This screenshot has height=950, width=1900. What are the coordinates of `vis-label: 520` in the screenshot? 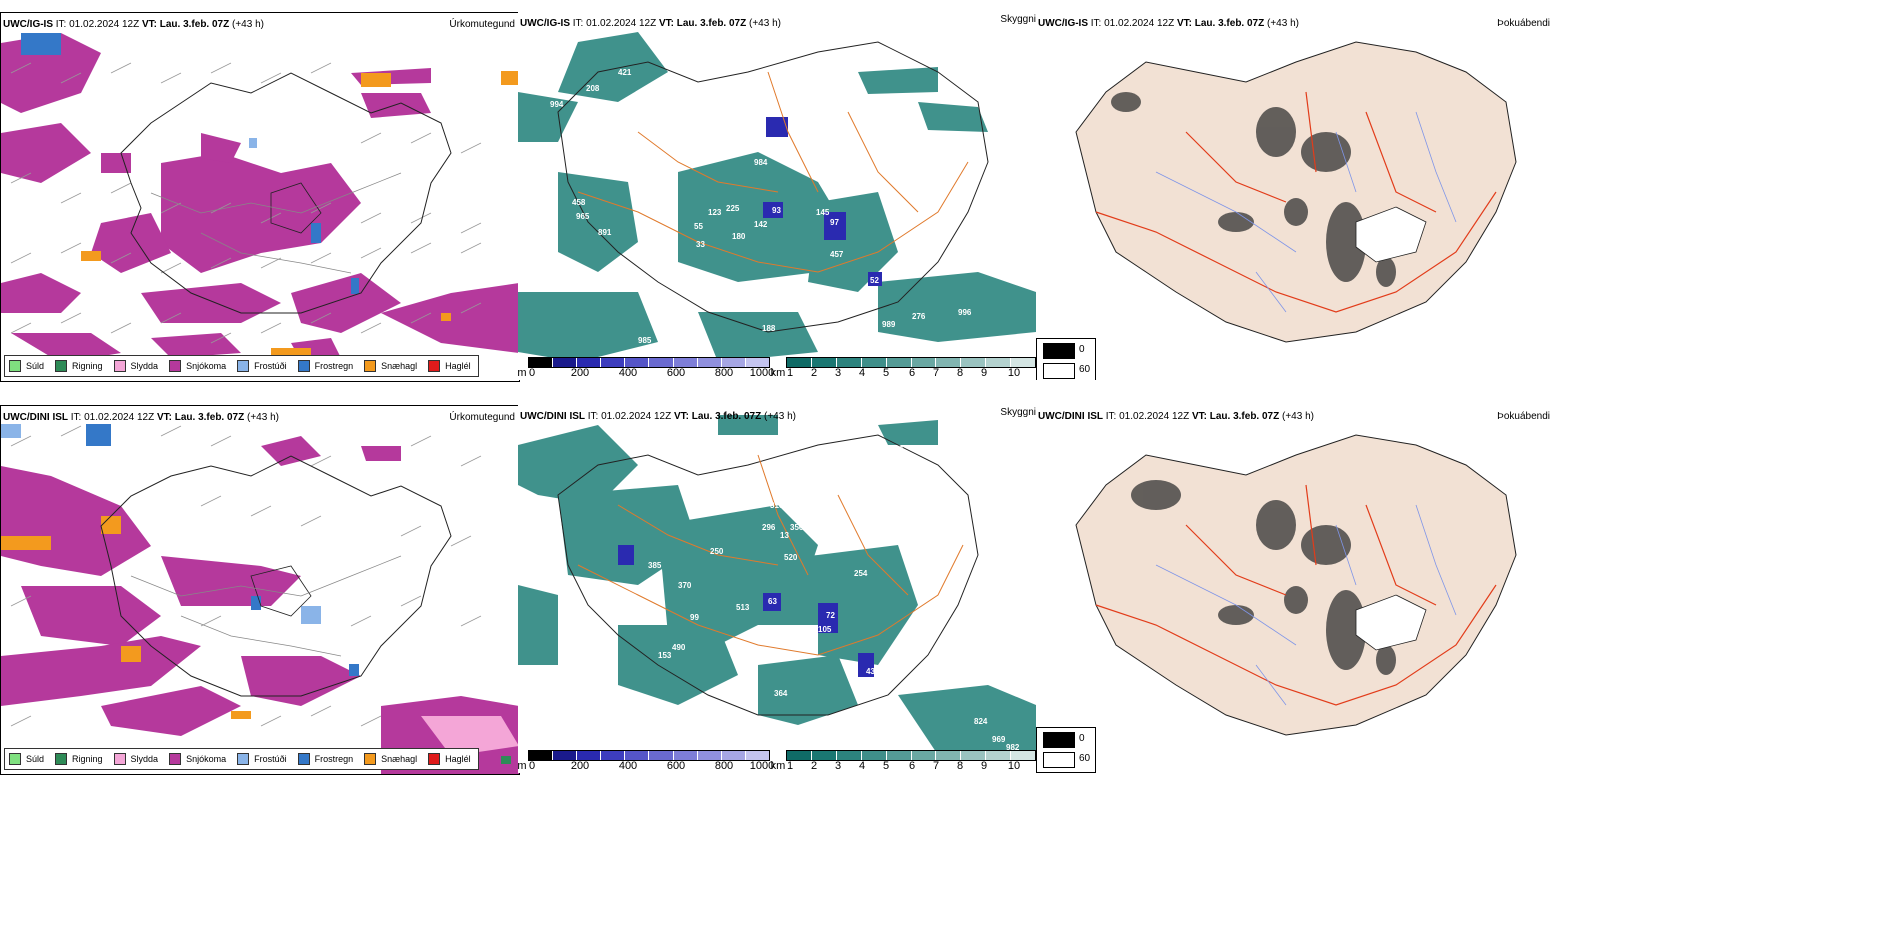 It's located at (791, 557).